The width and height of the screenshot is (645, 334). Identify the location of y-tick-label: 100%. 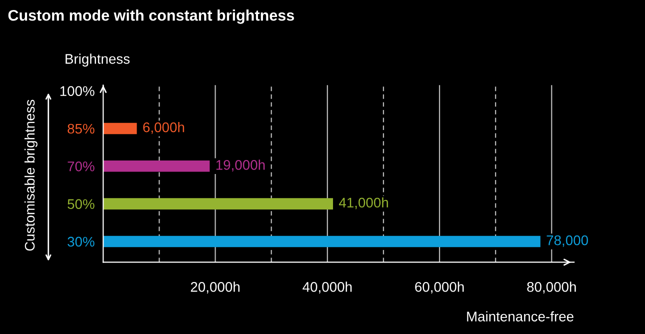
(77, 91).